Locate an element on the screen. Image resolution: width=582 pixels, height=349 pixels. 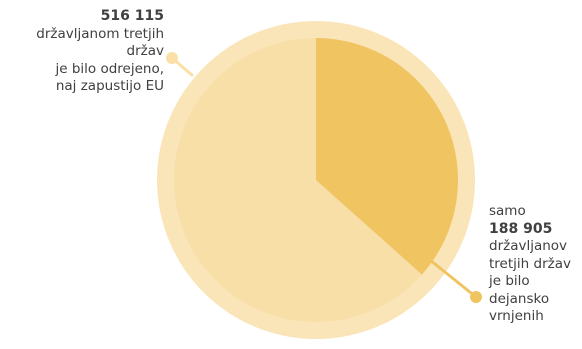
total-text-line-2: držav is located at coordinates (145, 51).